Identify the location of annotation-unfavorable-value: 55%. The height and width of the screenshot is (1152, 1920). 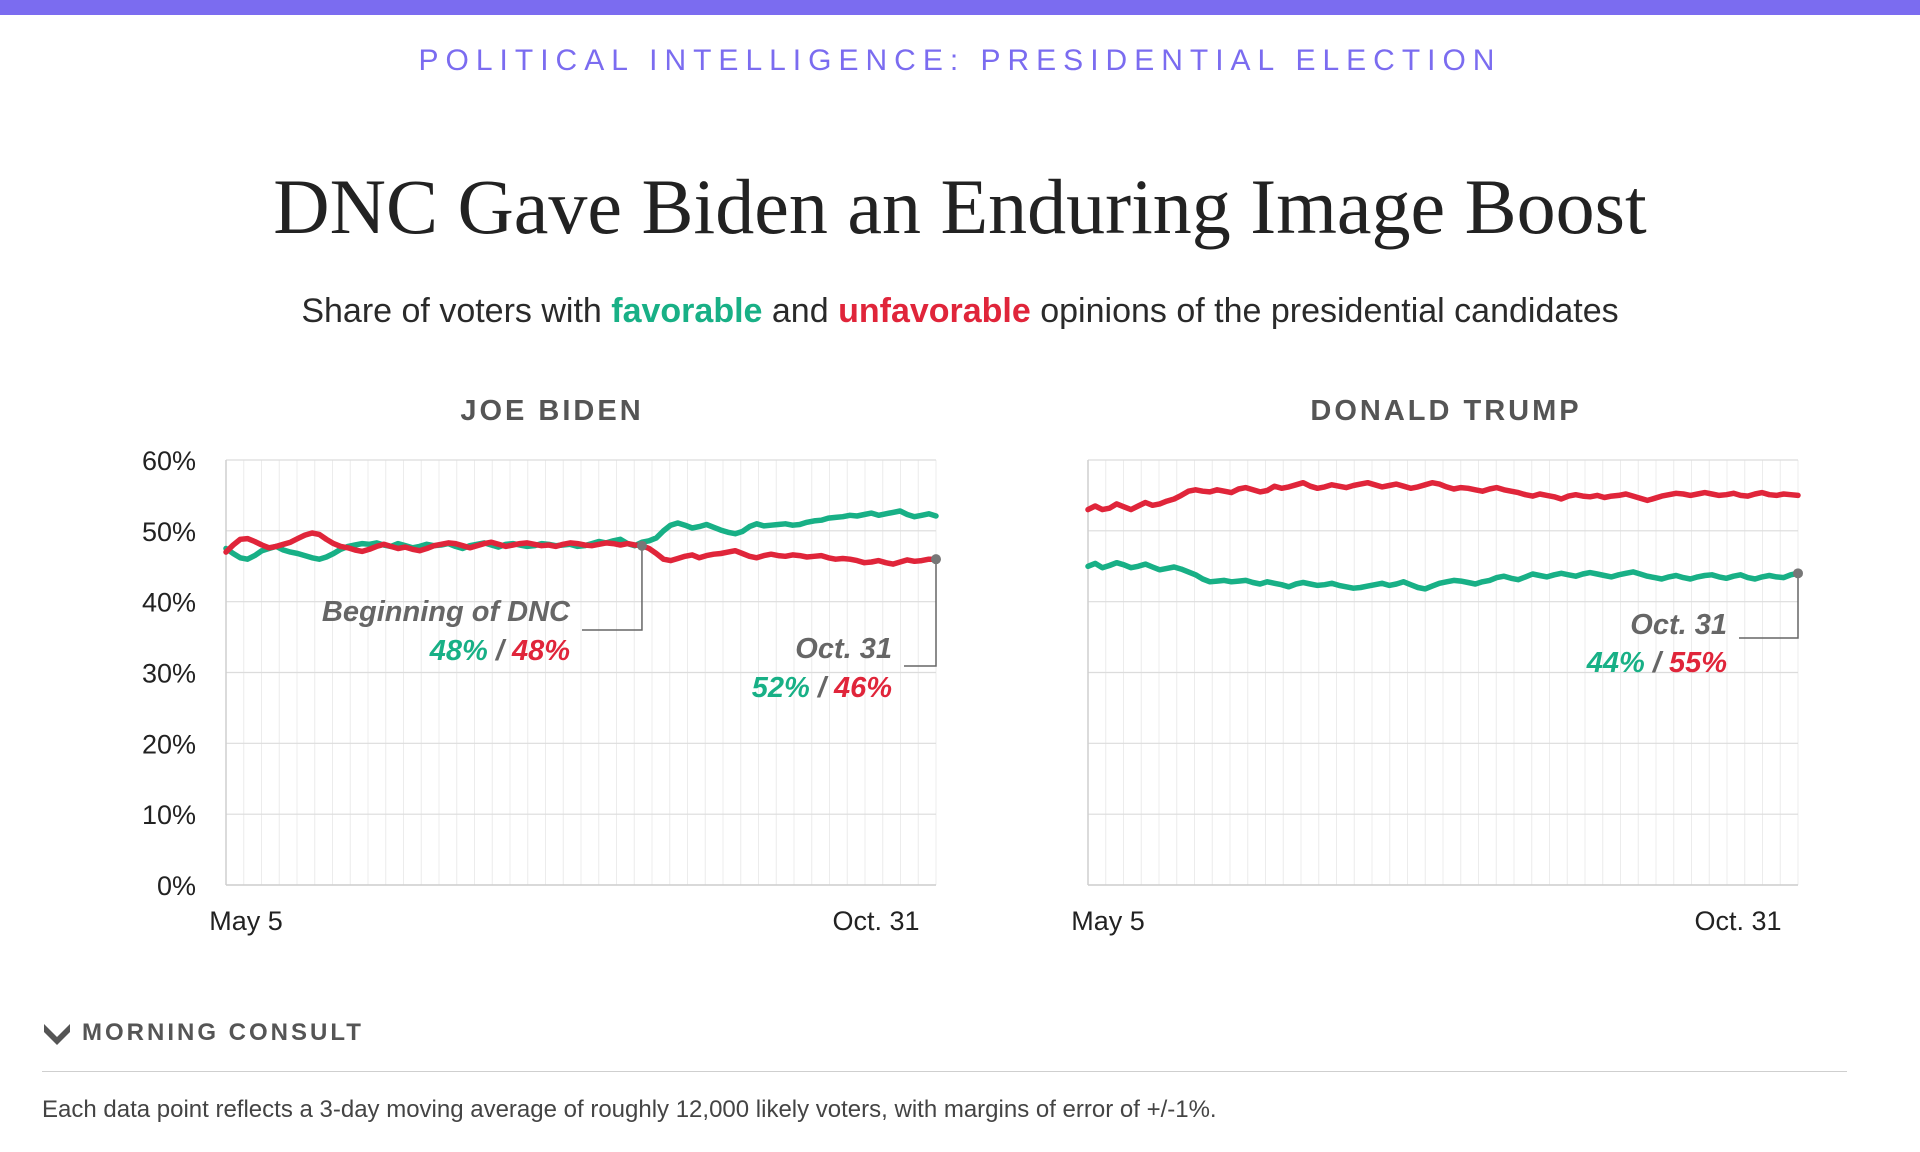
(1698, 663).